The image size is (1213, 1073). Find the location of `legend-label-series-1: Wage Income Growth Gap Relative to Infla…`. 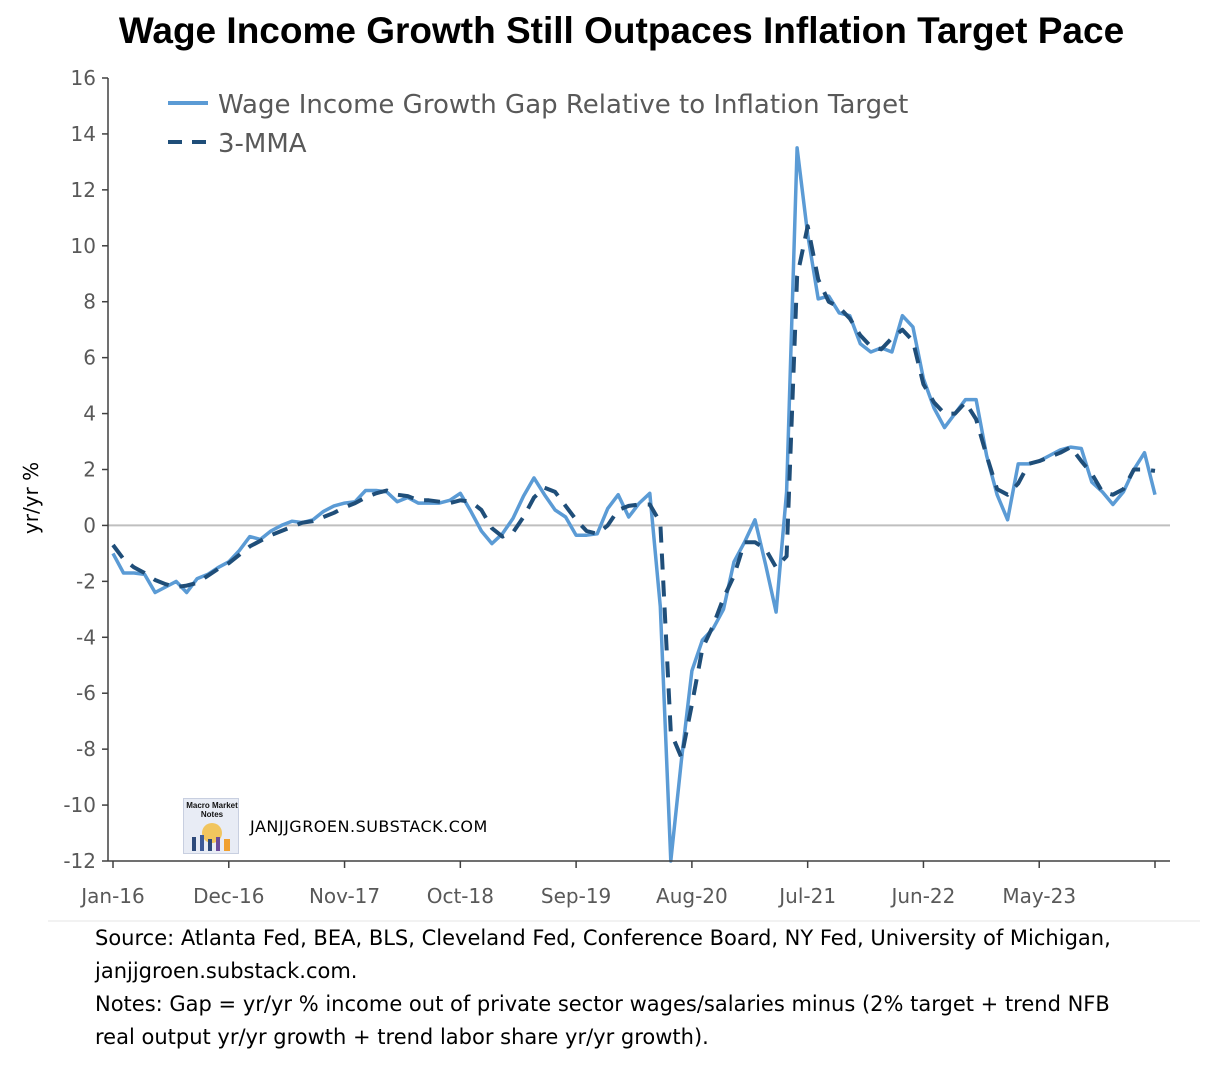

legend-label-series-1: Wage Income Growth Gap Relative to Infla… is located at coordinates (563, 105).